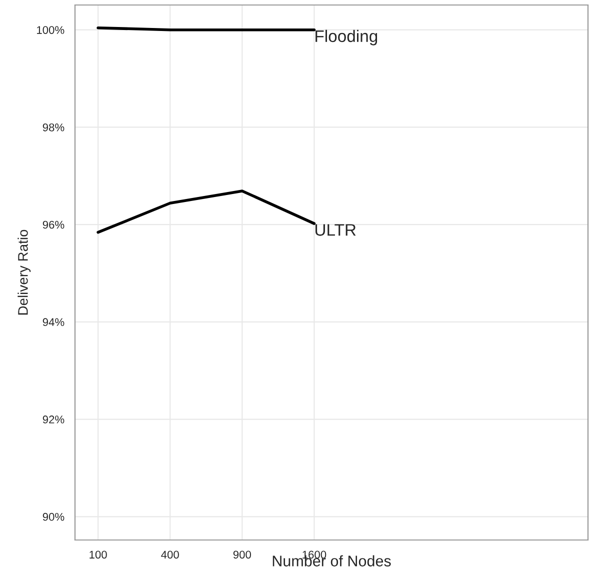  Describe the element at coordinates (347, 38) in the screenshot. I see `series-label: Flooding` at that location.